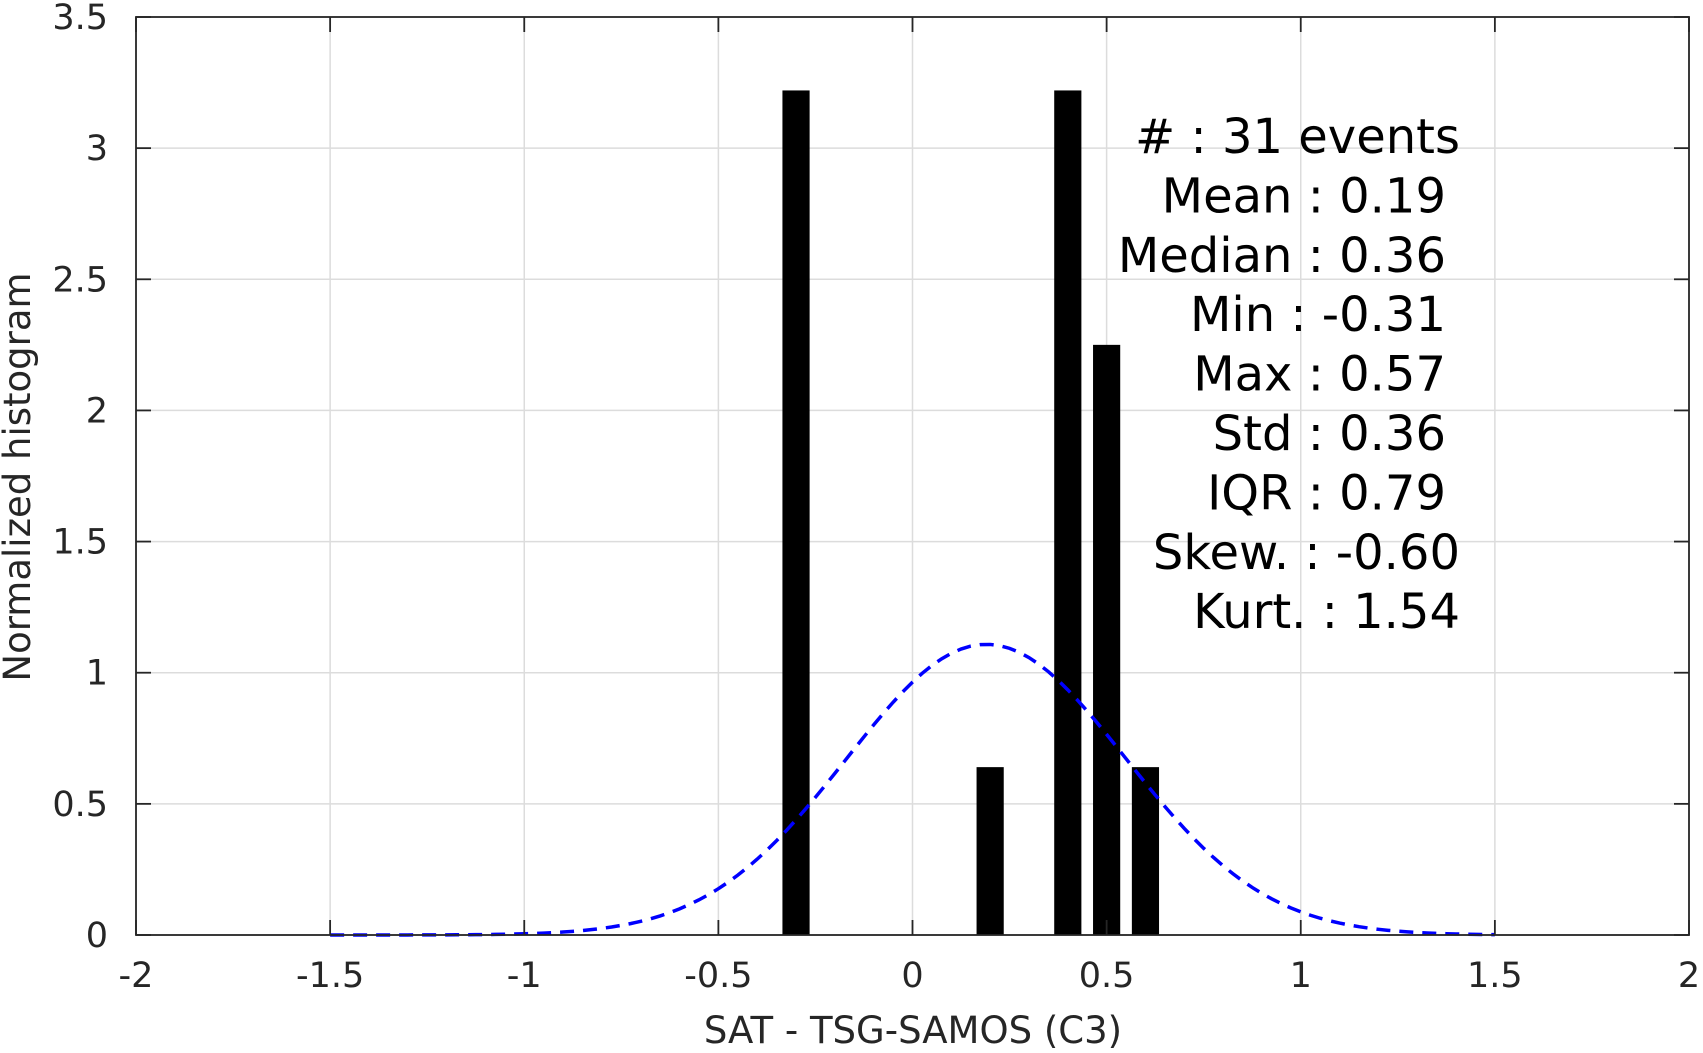 The width and height of the screenshot is (1703, 1053). I want to click on y-tick-label: 1, so click(97, 674).